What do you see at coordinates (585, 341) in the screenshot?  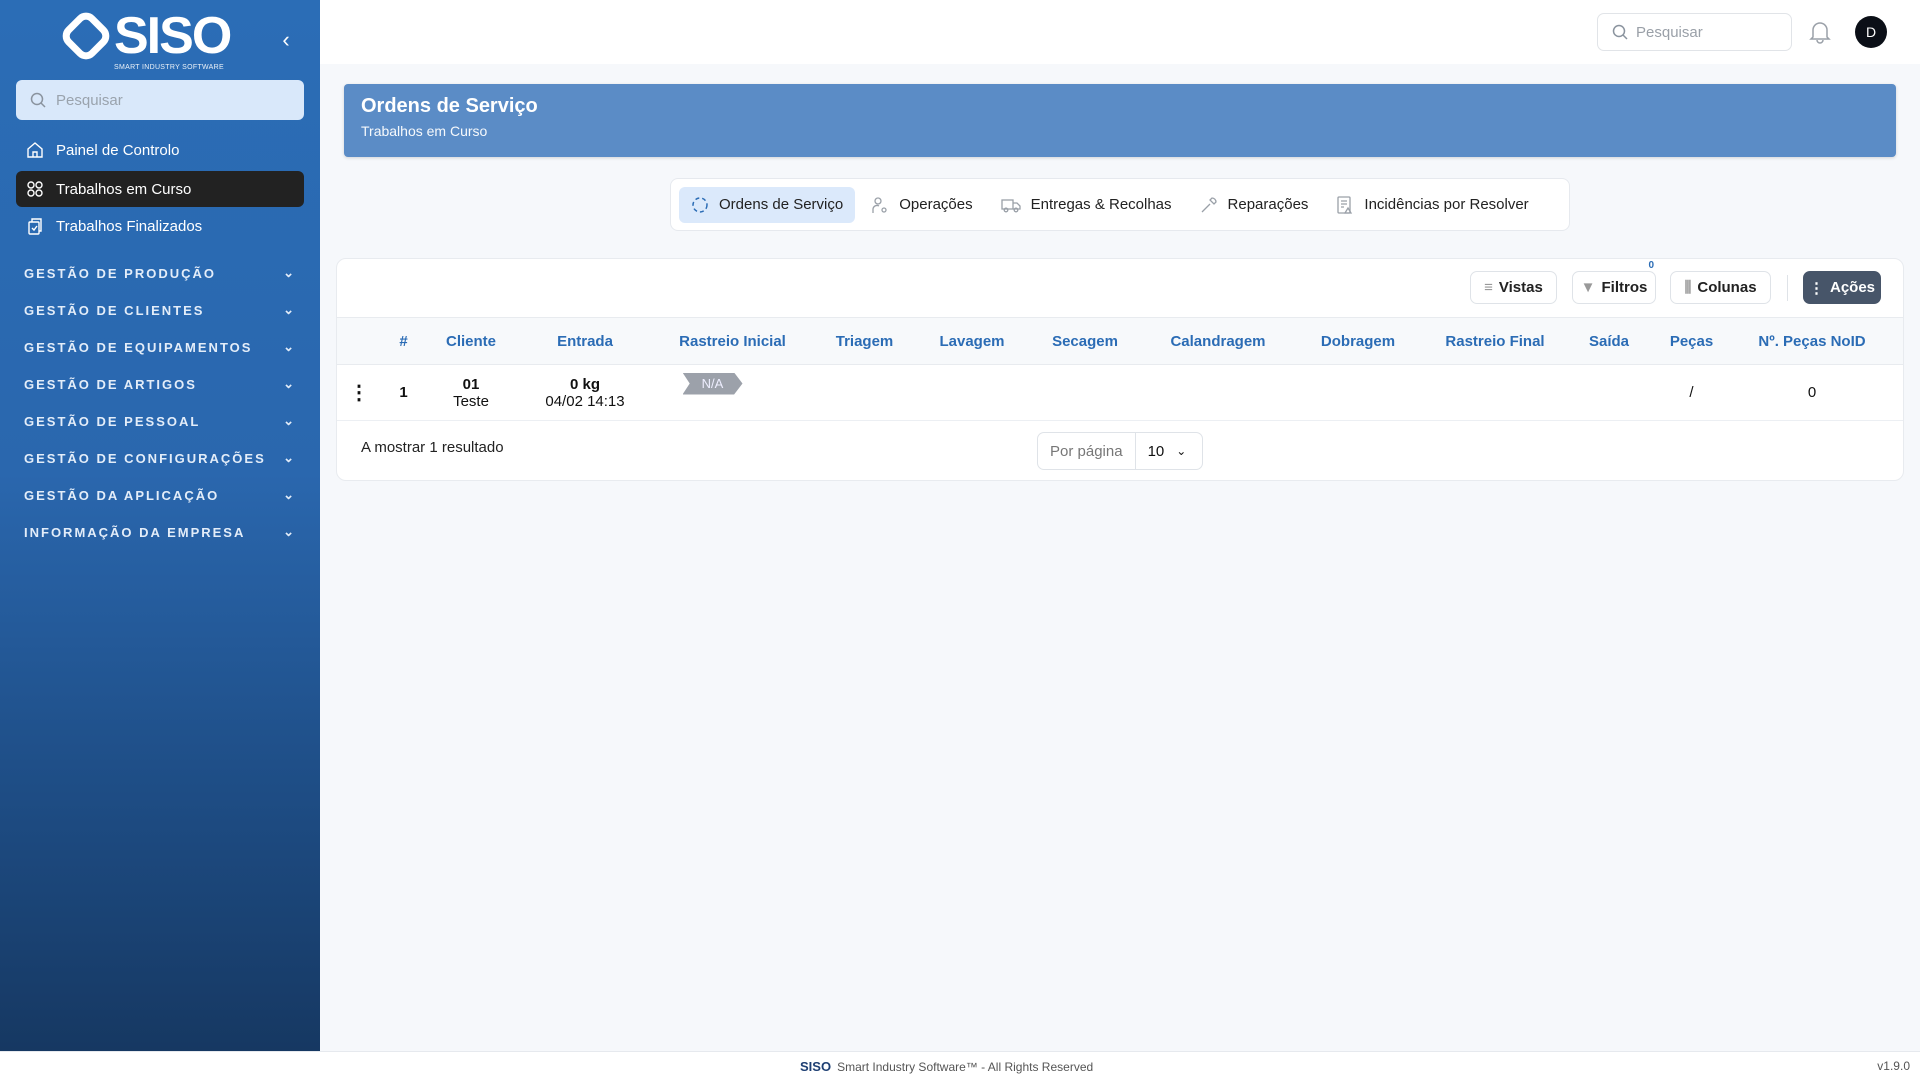 I see `column-header-entrada: Entrada` at bounding box center [585, 341].